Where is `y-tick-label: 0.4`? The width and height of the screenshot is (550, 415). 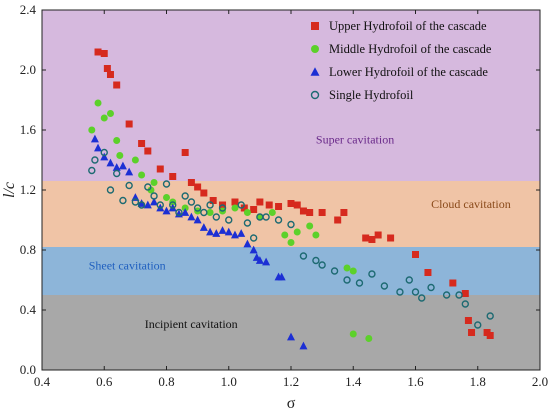
y-tick-label: 0.4 is located at coordinates (28, 309).